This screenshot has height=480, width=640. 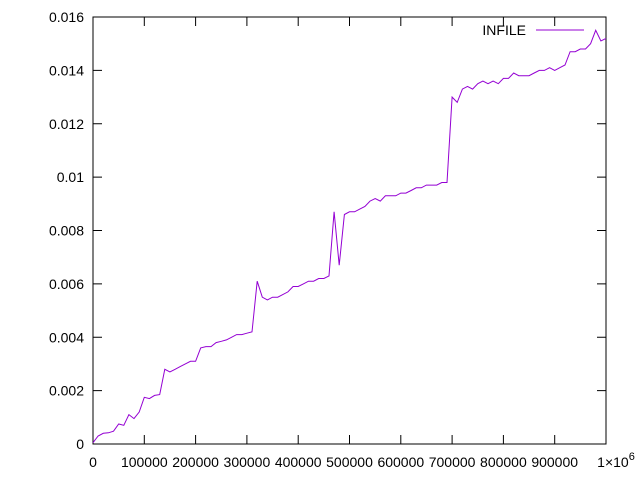 What do you see at coordinates (400, 462) in the screenshot?
I see `x-tick-label: 600000` at bounding box center [400, 462].